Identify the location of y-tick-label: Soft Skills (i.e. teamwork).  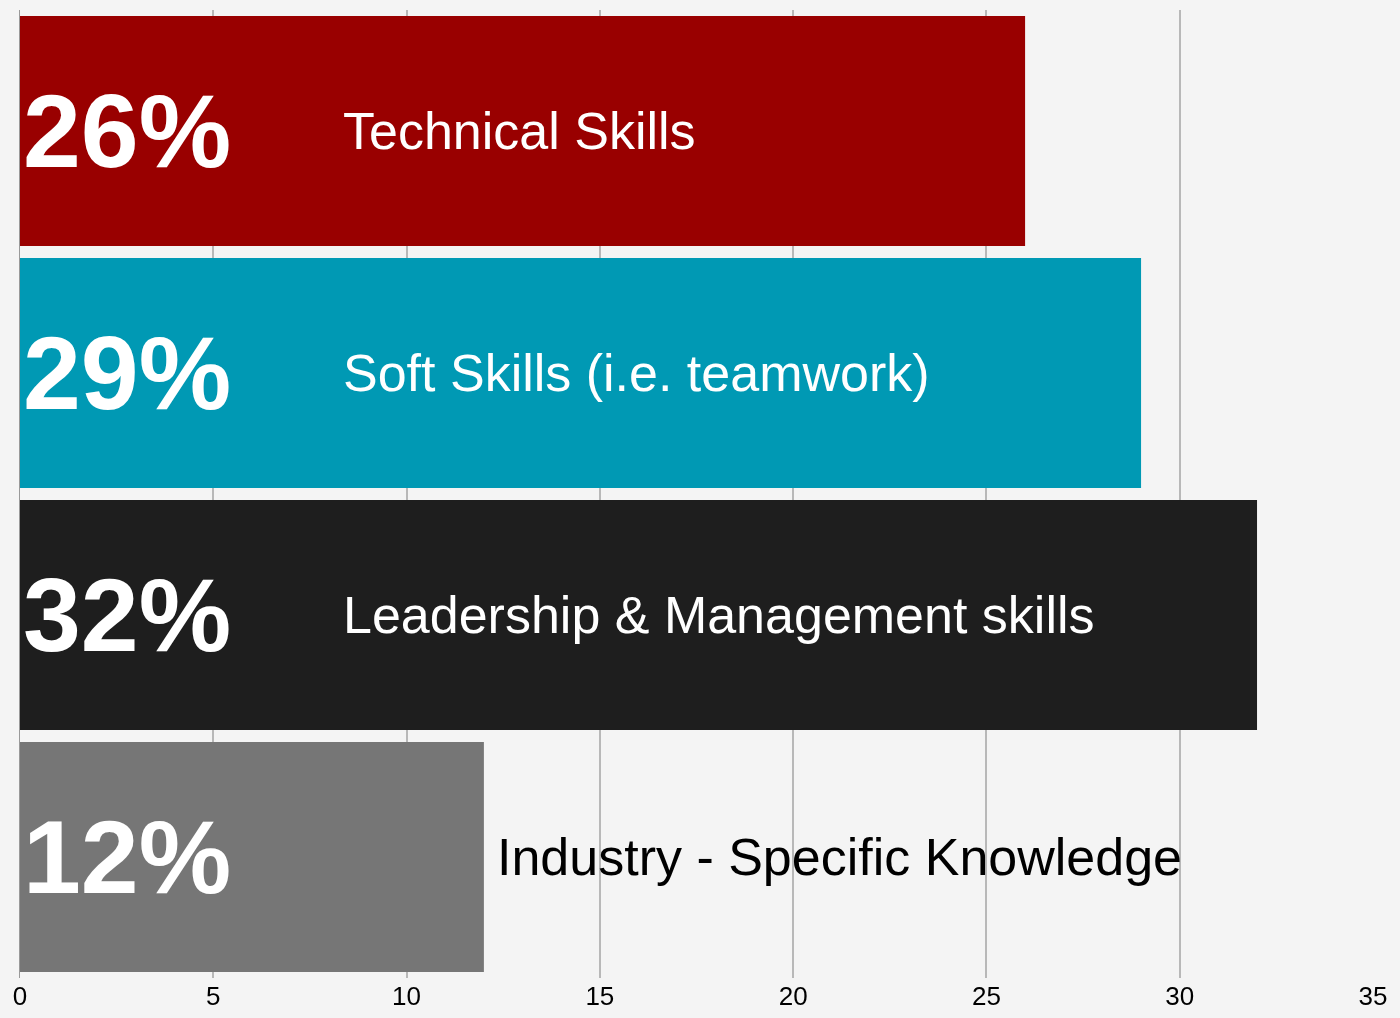
(636, 373).